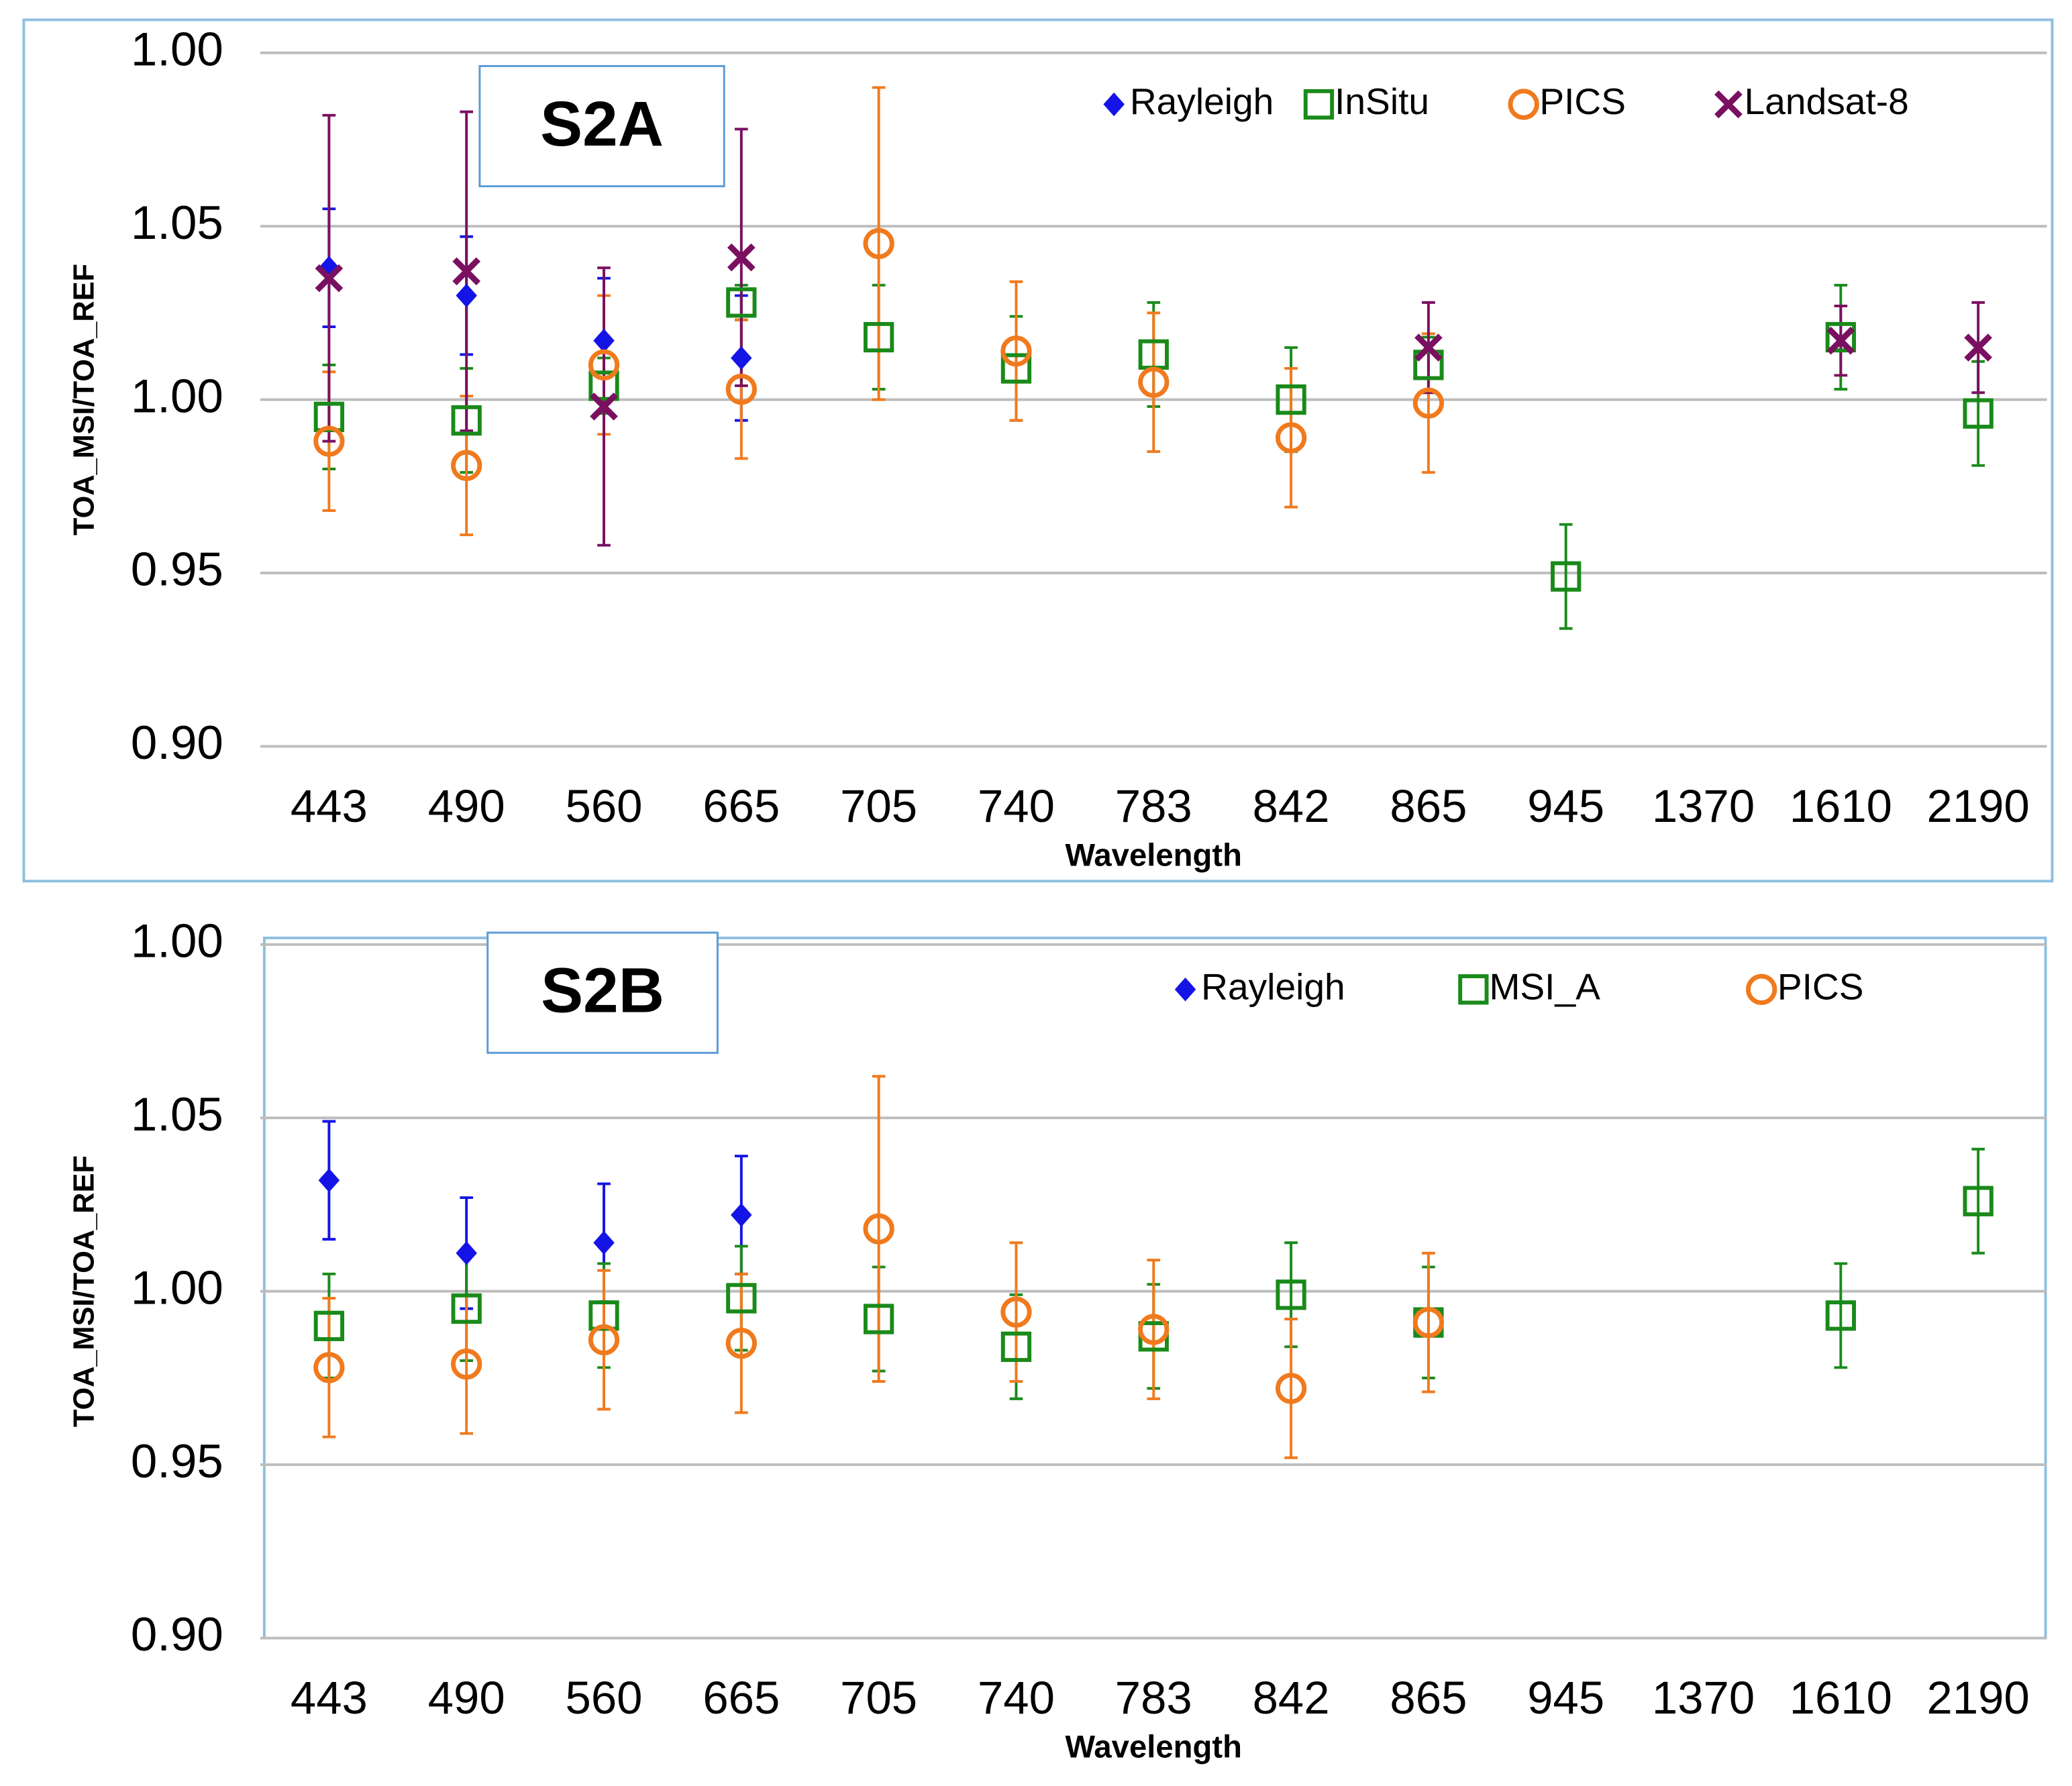 The height and width of the screenshot is (1786, 2072). What do you see at coordinates (1545, 986) in the screenshot?
I see `legend-label: MSI_A` at bounding box center [1545, 986].